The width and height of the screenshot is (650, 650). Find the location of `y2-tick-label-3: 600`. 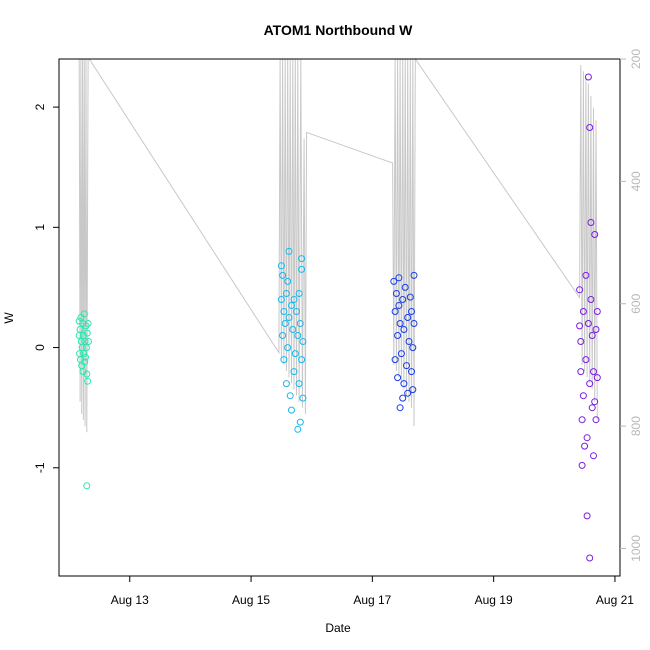

y2-tick-label-3: 600 is located at coordinates (636, 303).